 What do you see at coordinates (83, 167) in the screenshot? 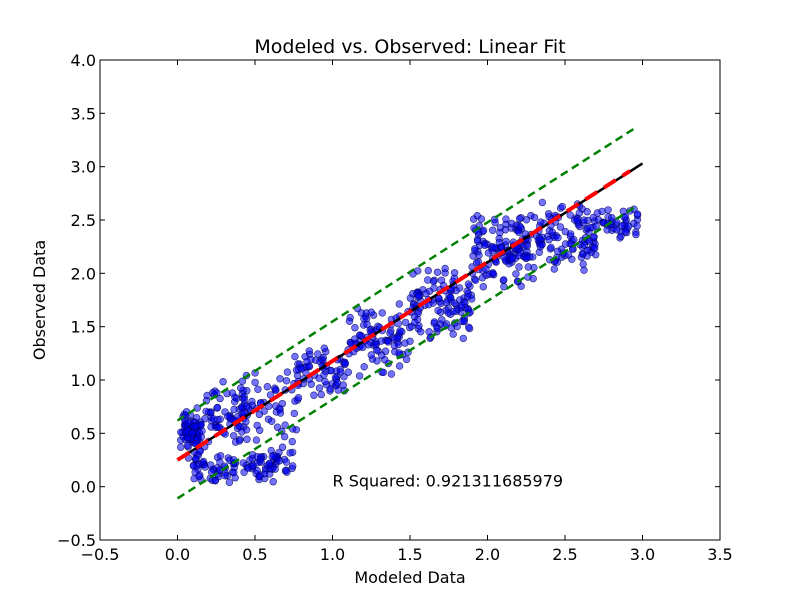
I see `y-tick-label: 3.0` at bounding box center [83, 167].